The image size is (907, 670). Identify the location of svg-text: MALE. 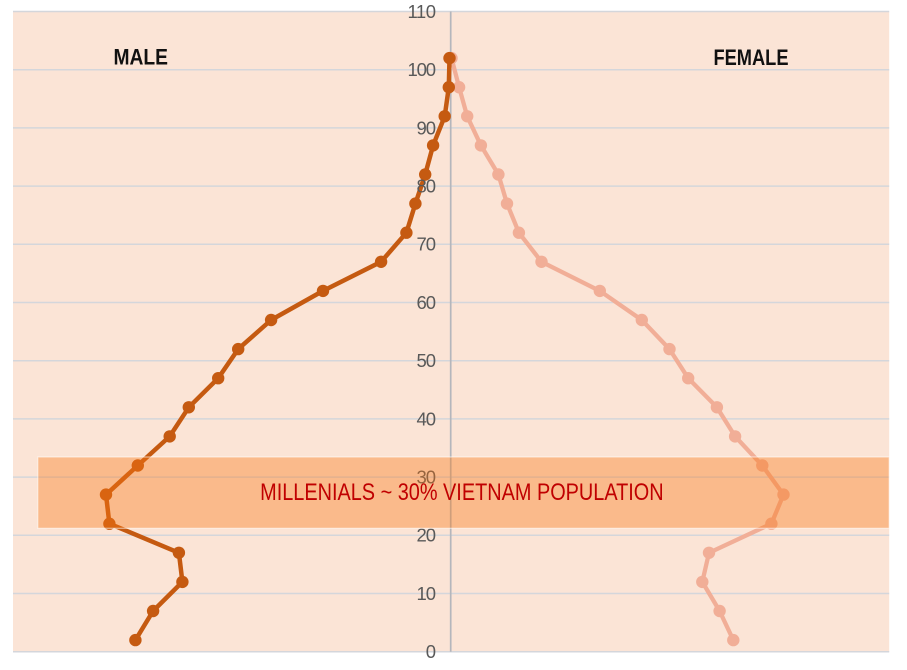
(141, 56).